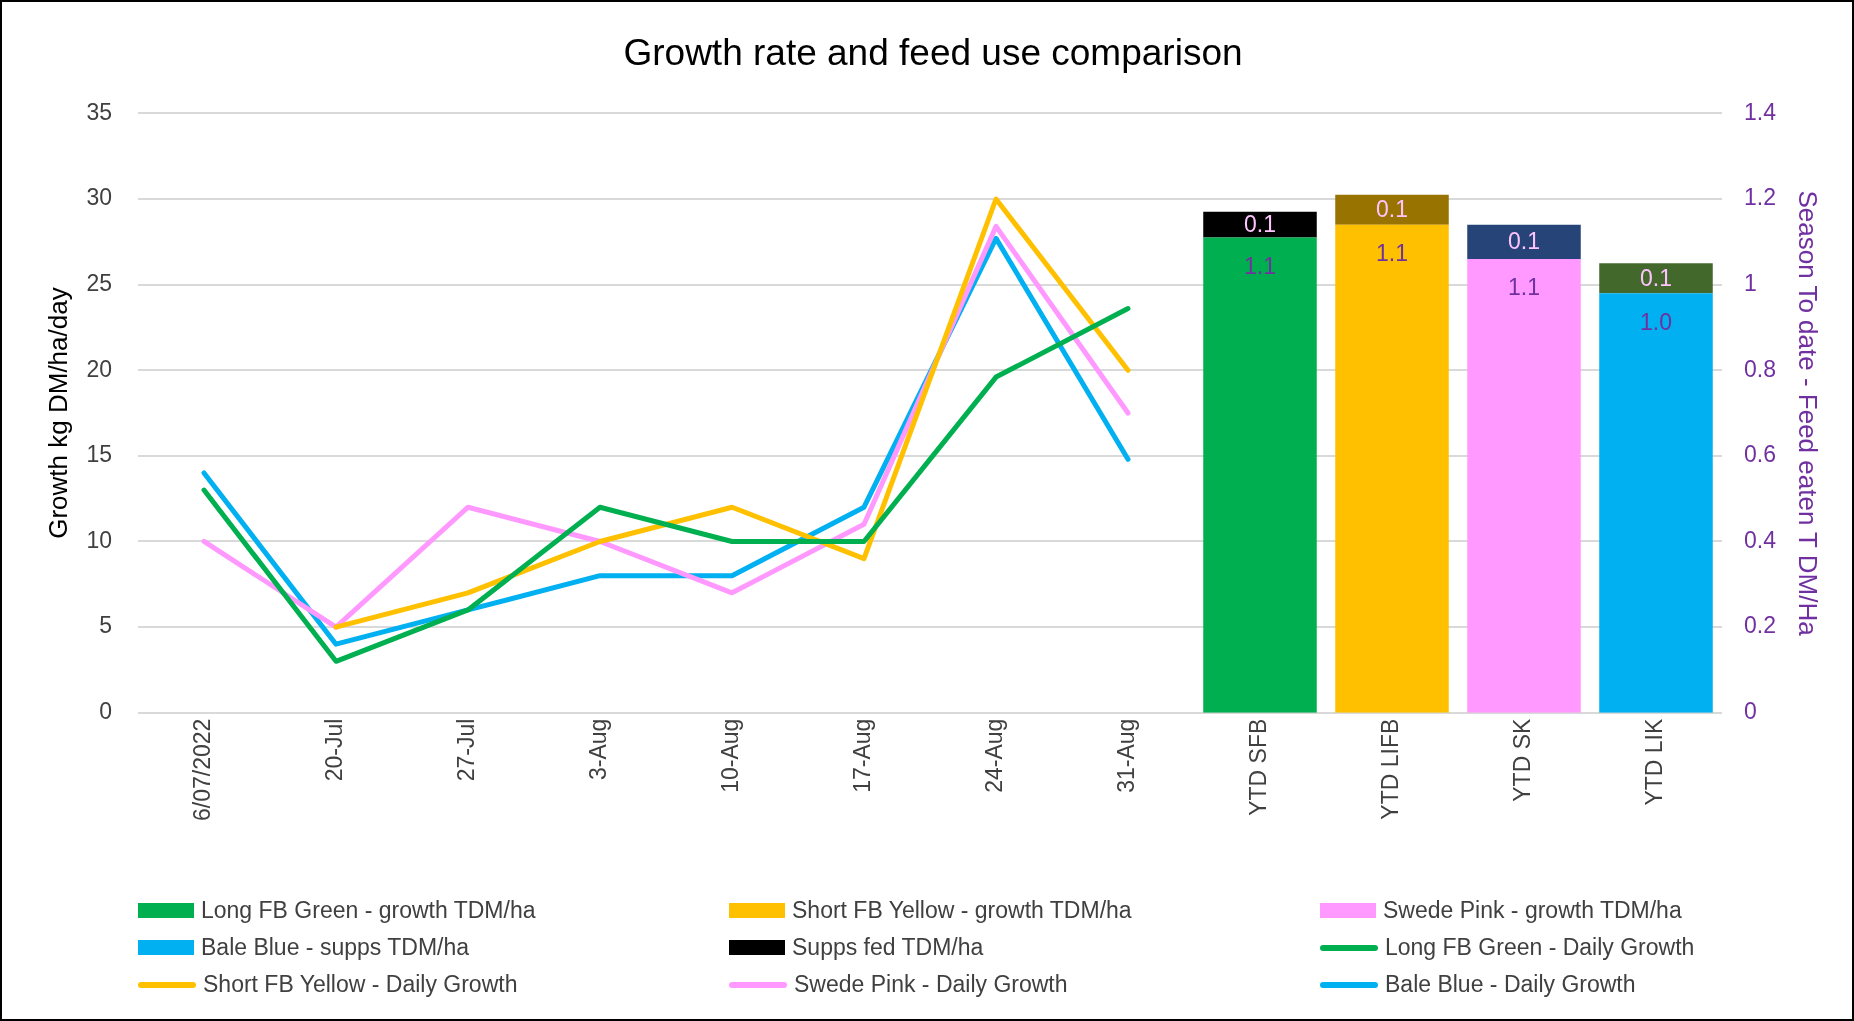 Image resolution: width=1854 pixels, height=1021 pixels. Describe the element at coordinates (368, 910) in the screenshot. I see `legend-label: Long FB Green - growth TDM/ha` at that location.